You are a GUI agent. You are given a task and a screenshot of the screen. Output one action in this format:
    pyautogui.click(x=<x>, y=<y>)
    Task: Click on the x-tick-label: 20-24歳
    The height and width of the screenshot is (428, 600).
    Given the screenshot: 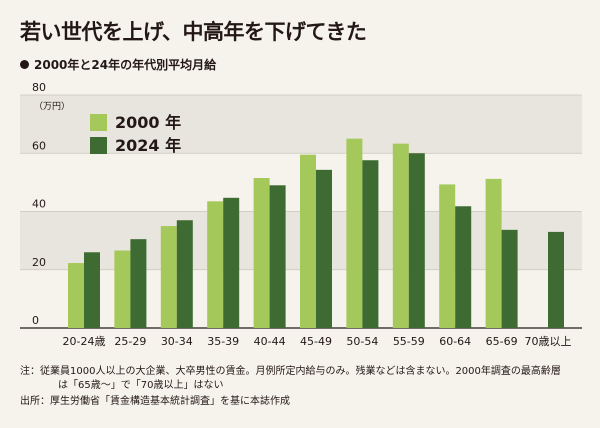 What is the action you would take?
    pyautogui.click(x=84, y=341)
    